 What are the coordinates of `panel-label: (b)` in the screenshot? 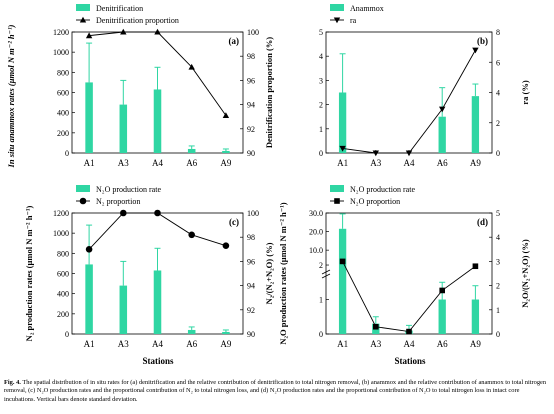 It's located at (482, 41).